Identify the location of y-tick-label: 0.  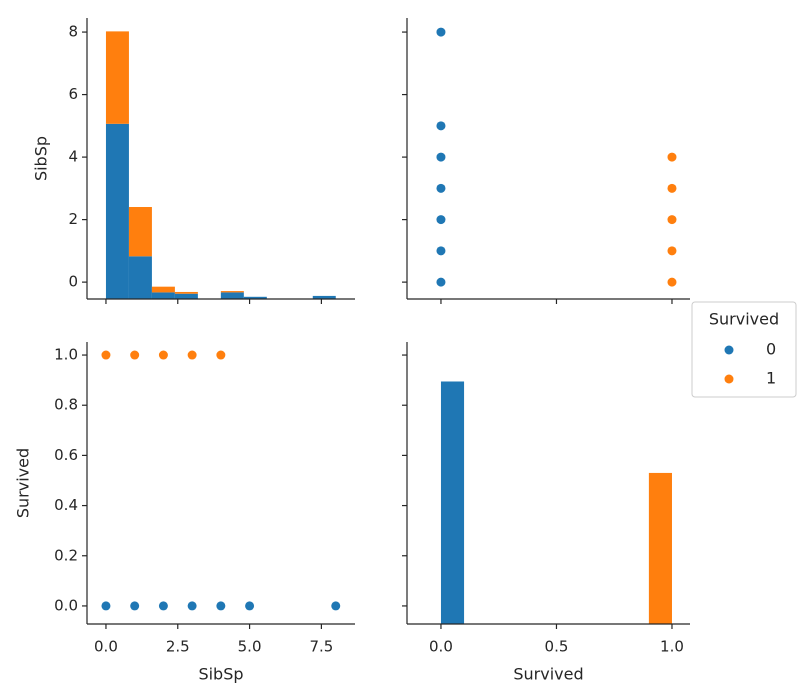
(73, 282).